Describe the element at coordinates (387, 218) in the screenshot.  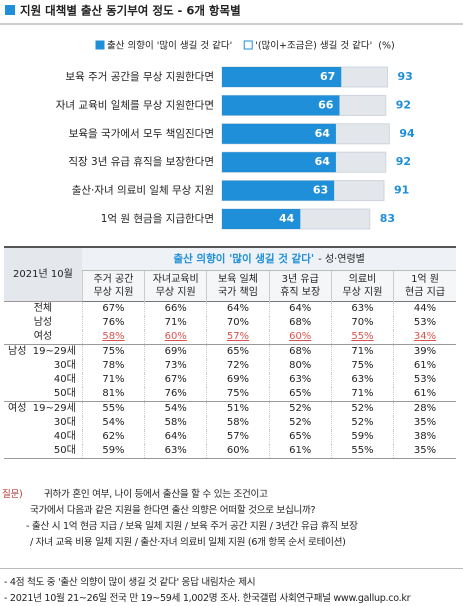
I see `total-value: 83` at that location.